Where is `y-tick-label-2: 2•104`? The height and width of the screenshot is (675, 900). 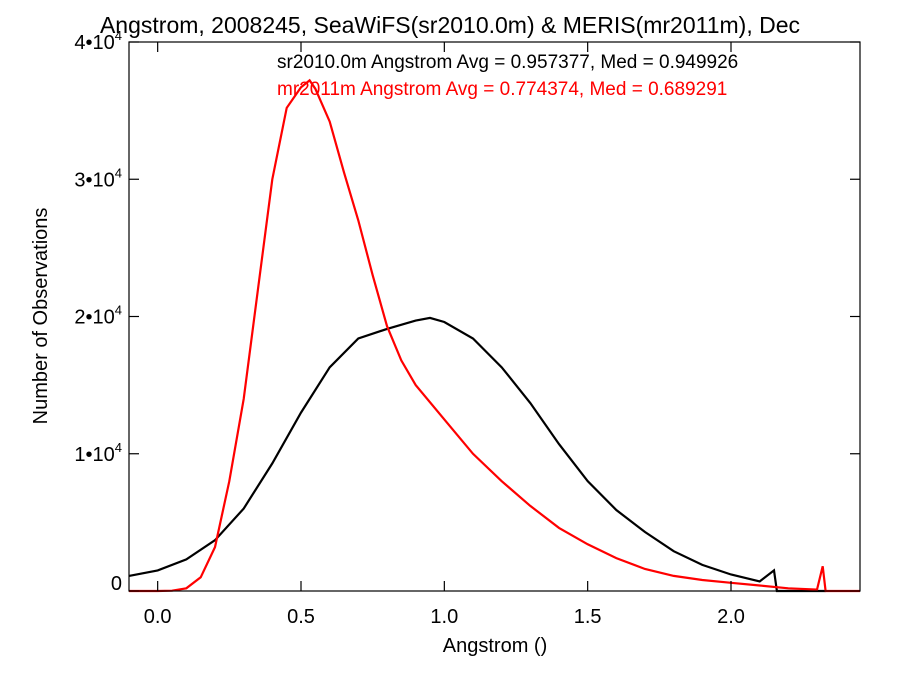 y-tick-label-2: 2•104 is located at coordinates (98, 316).